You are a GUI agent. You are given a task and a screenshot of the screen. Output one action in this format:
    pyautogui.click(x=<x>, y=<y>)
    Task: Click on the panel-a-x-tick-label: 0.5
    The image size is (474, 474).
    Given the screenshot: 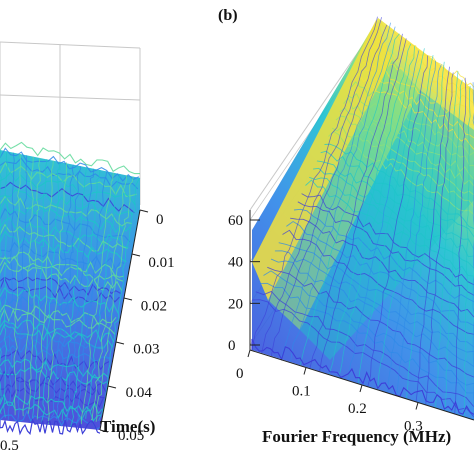 What is the action you would take?
    pyautogui.click(x=9, y=446)
    